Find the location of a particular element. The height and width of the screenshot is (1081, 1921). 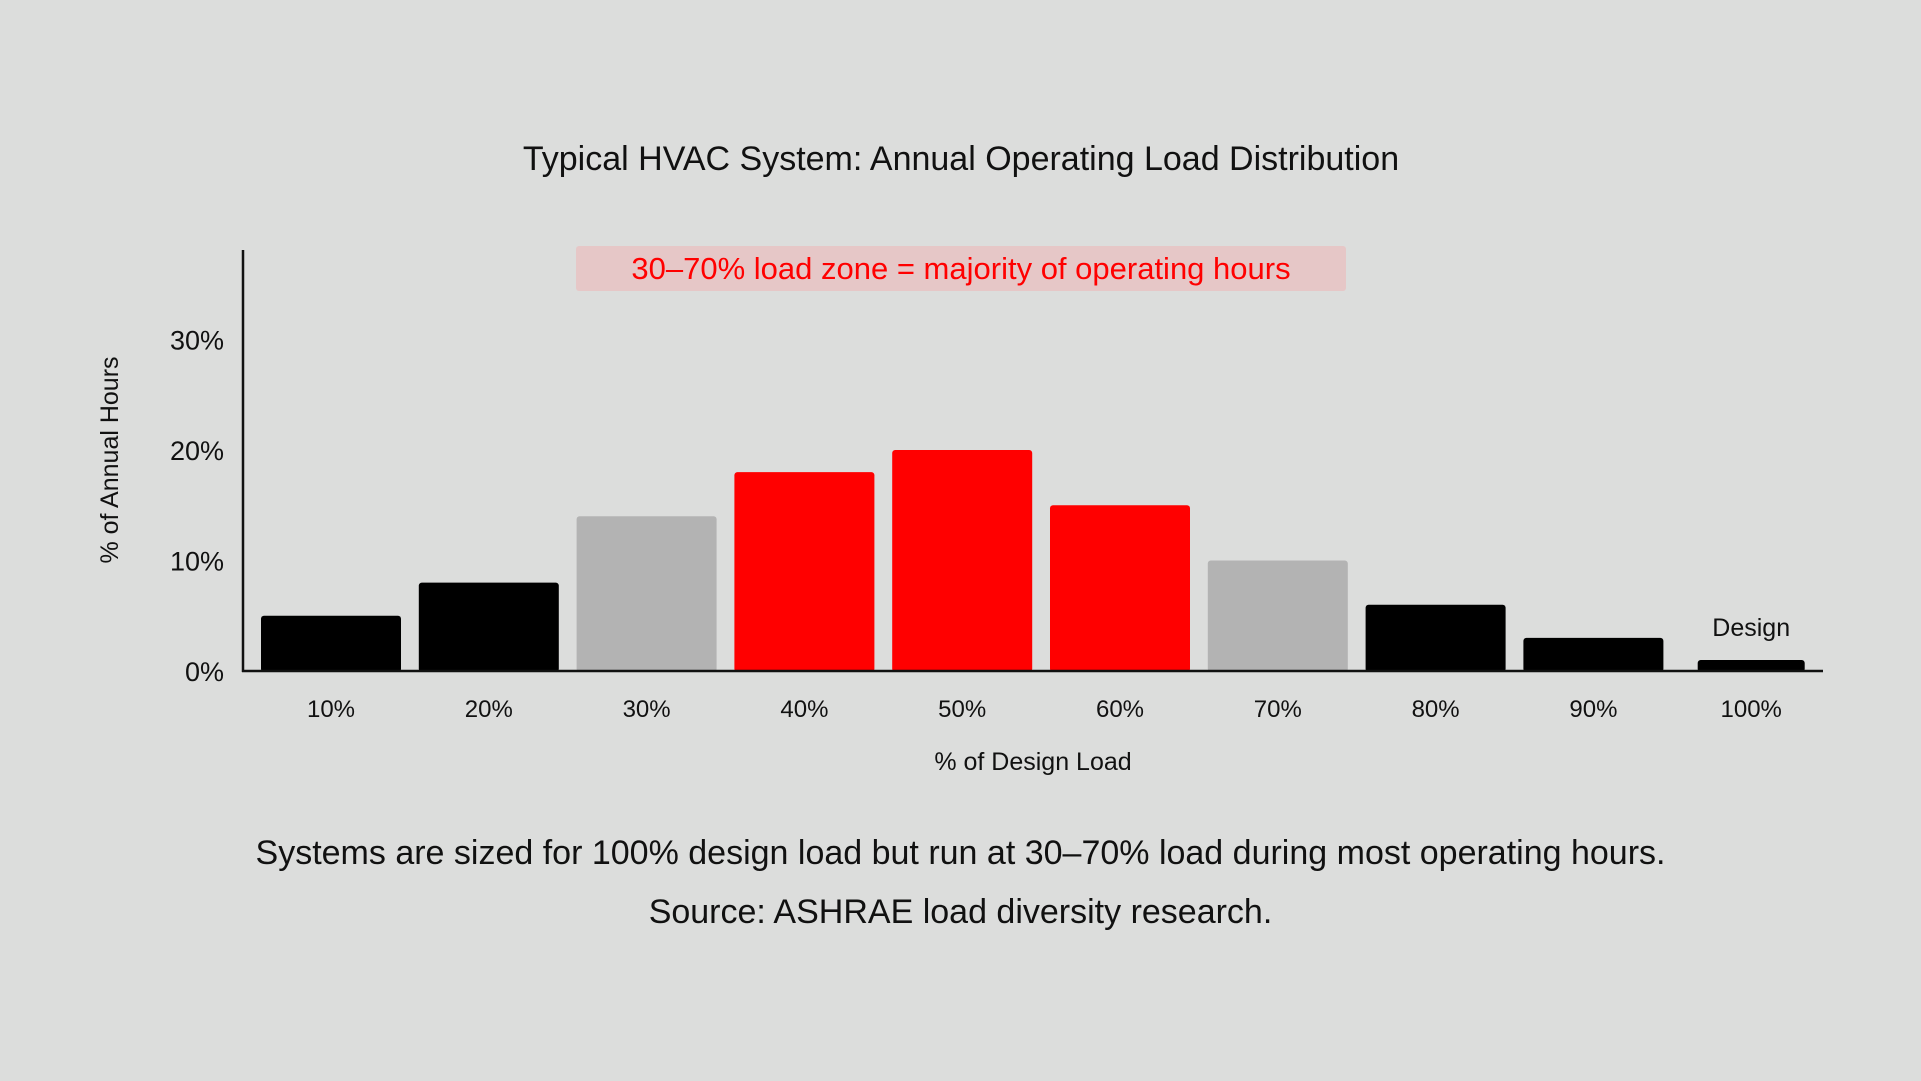

y-axis-ticks: 0% 10% 20% 30% is located at coordinates (197, 507).